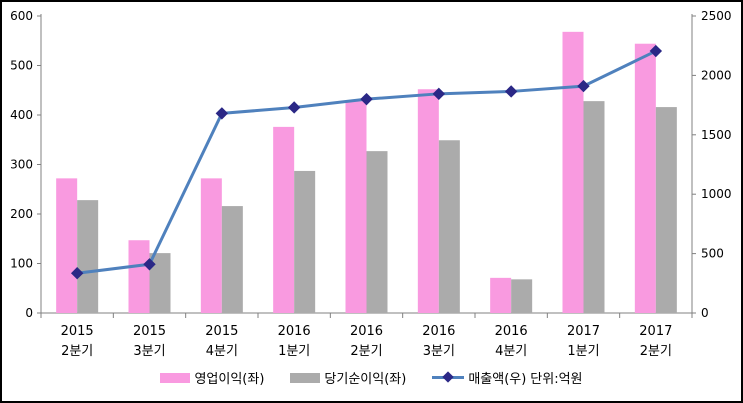 Image resolution: width=743 pixels, height=403 pixels. I want to click on revenue-line-sample, so click(448, 377).